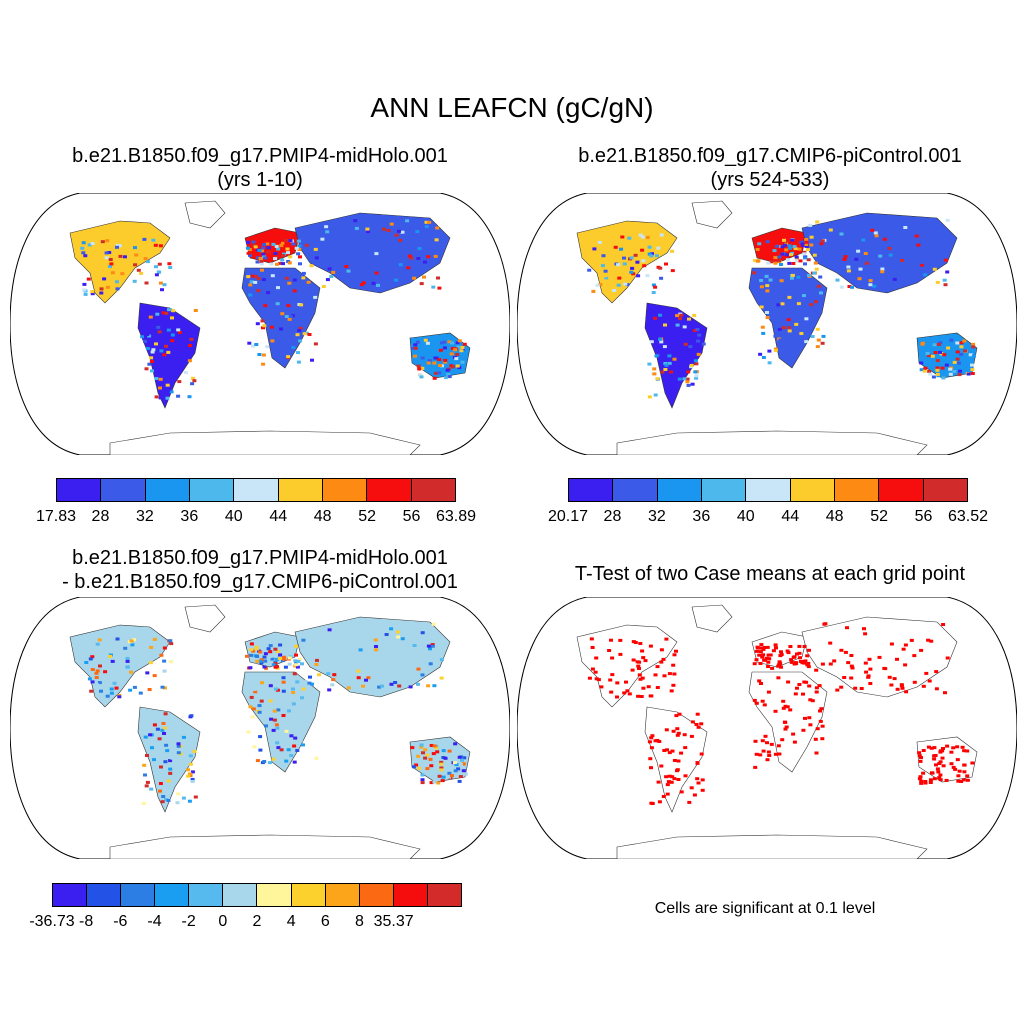 The width and height of the screenshot is (1024, 1024). What do you see at coordinates (245, 906) in the screenshot?
I see `panel-3-colorbar: -36.73 -8 -6 -4 -2 0 2 4 6 8 35.37` at bounding box center [245, 906].